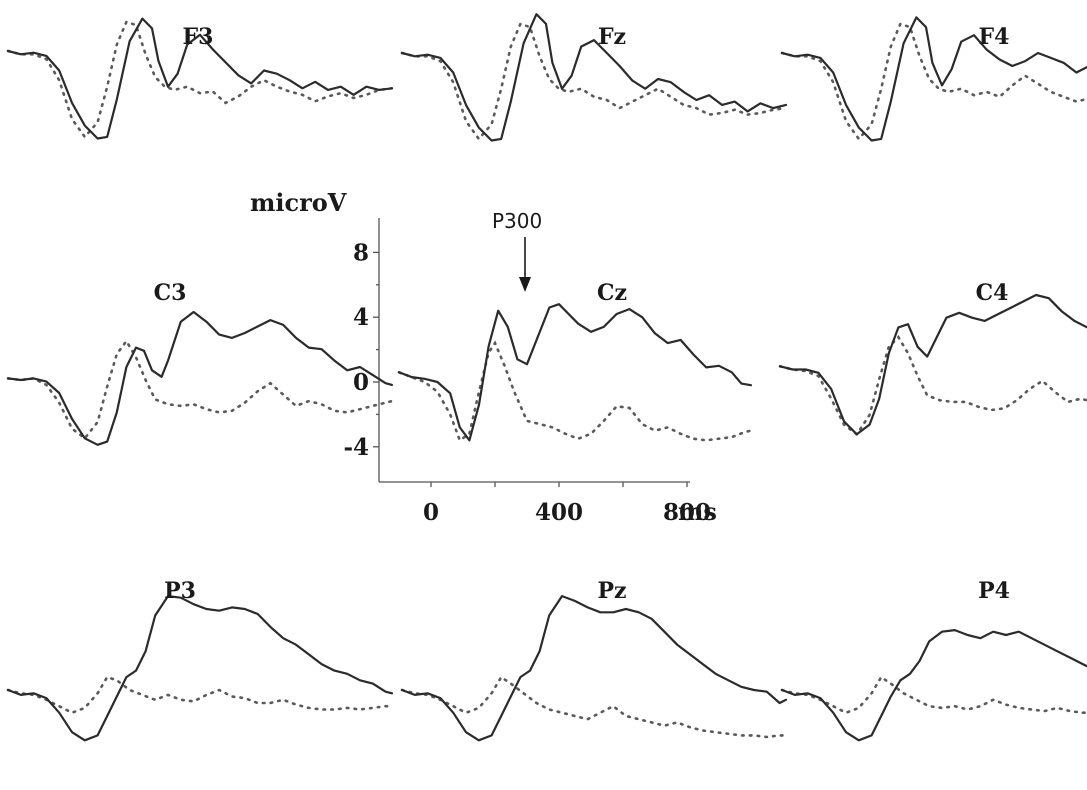 This screenshot has width=1087, height=790. What do you see at coordinates (994, 37) in the screenshot?
I see `electrode-label-f4: F4` at bounding box center [994, 37].